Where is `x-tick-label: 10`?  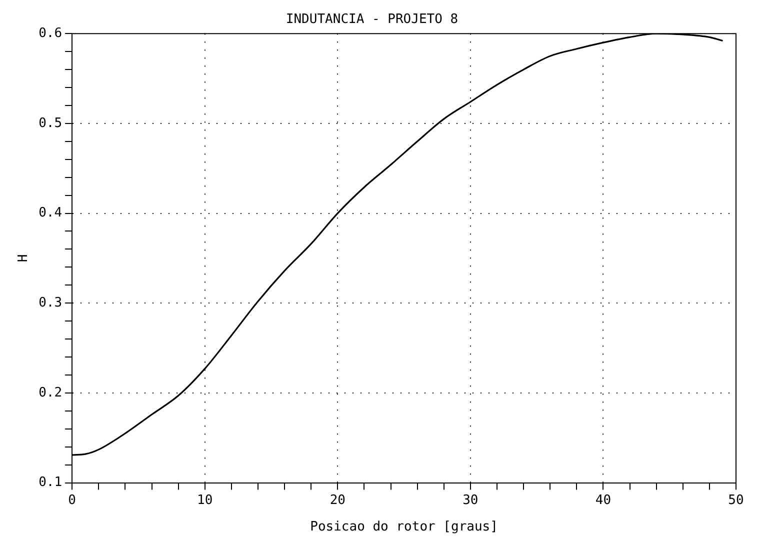
x-tick-label: 10 is located at coordinates (205, 500).